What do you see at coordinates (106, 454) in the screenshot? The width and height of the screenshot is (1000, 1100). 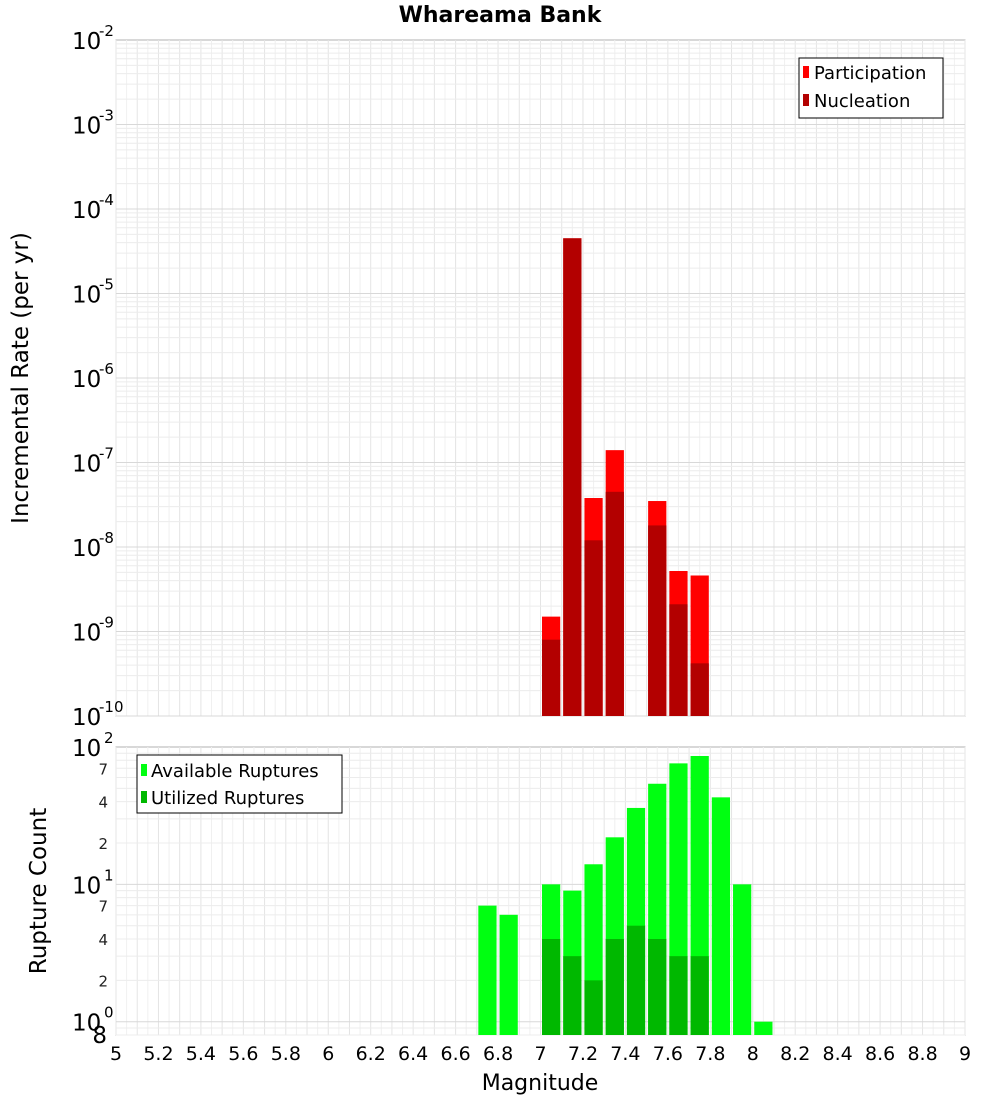 I see `y-tick-exponent: -7` at bounding box center [106, 454].